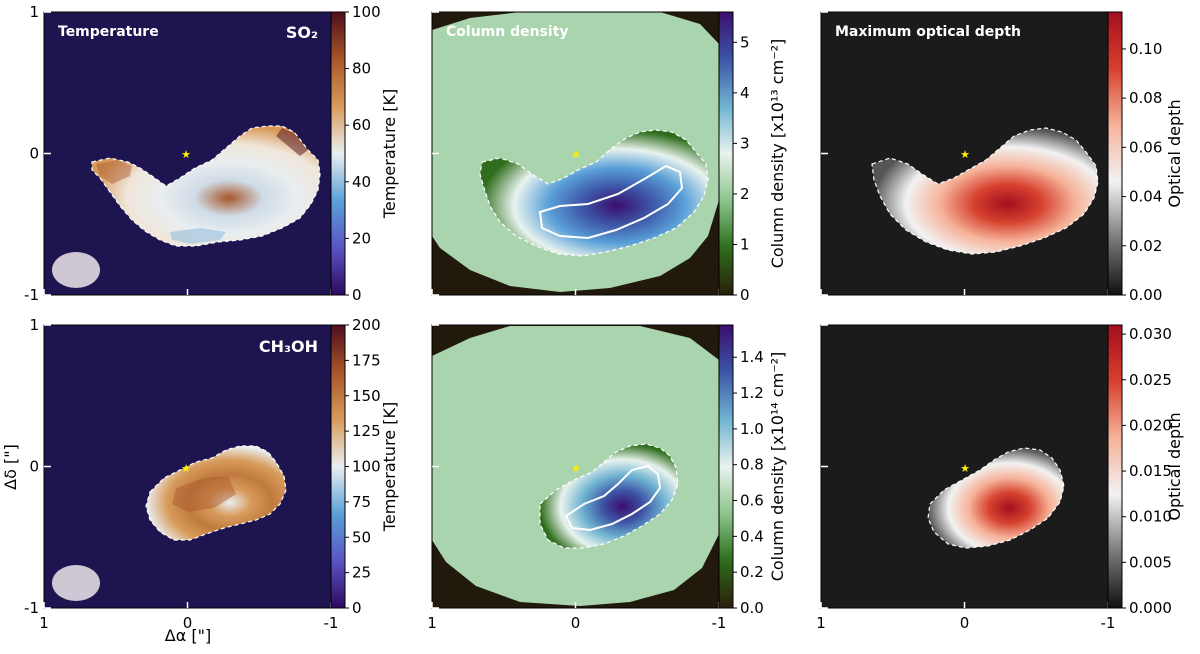 The height and width of the screenshot is (654, 1200). I want to click on colorbar-tick-label: 0.10, so click(1145, 49).